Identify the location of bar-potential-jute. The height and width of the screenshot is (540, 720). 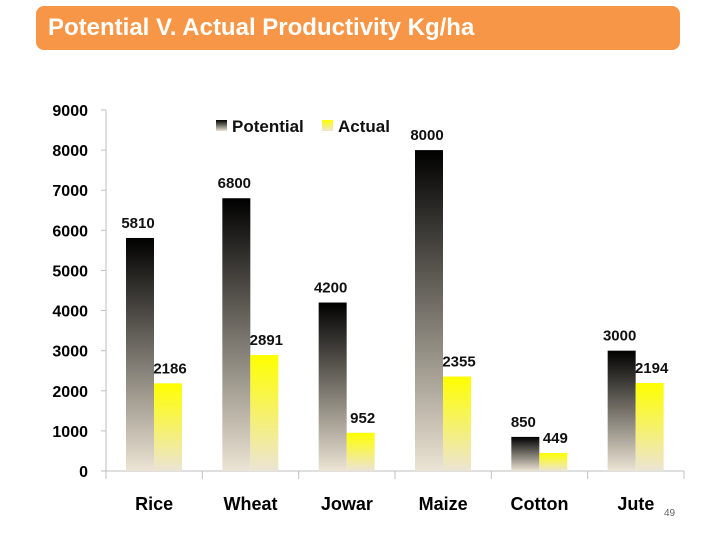
(621, 410).